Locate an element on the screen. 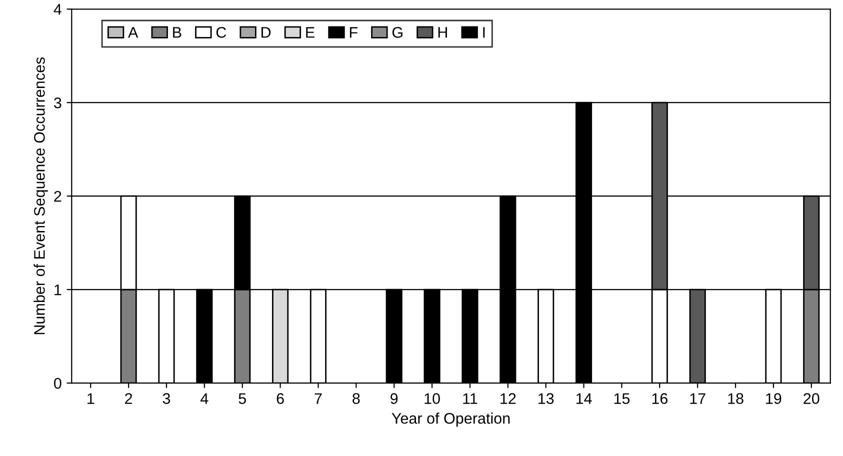 Image resolution: width=843 pixels, height=456 pixels. legend-label: I is located at coordinates (484, 32).